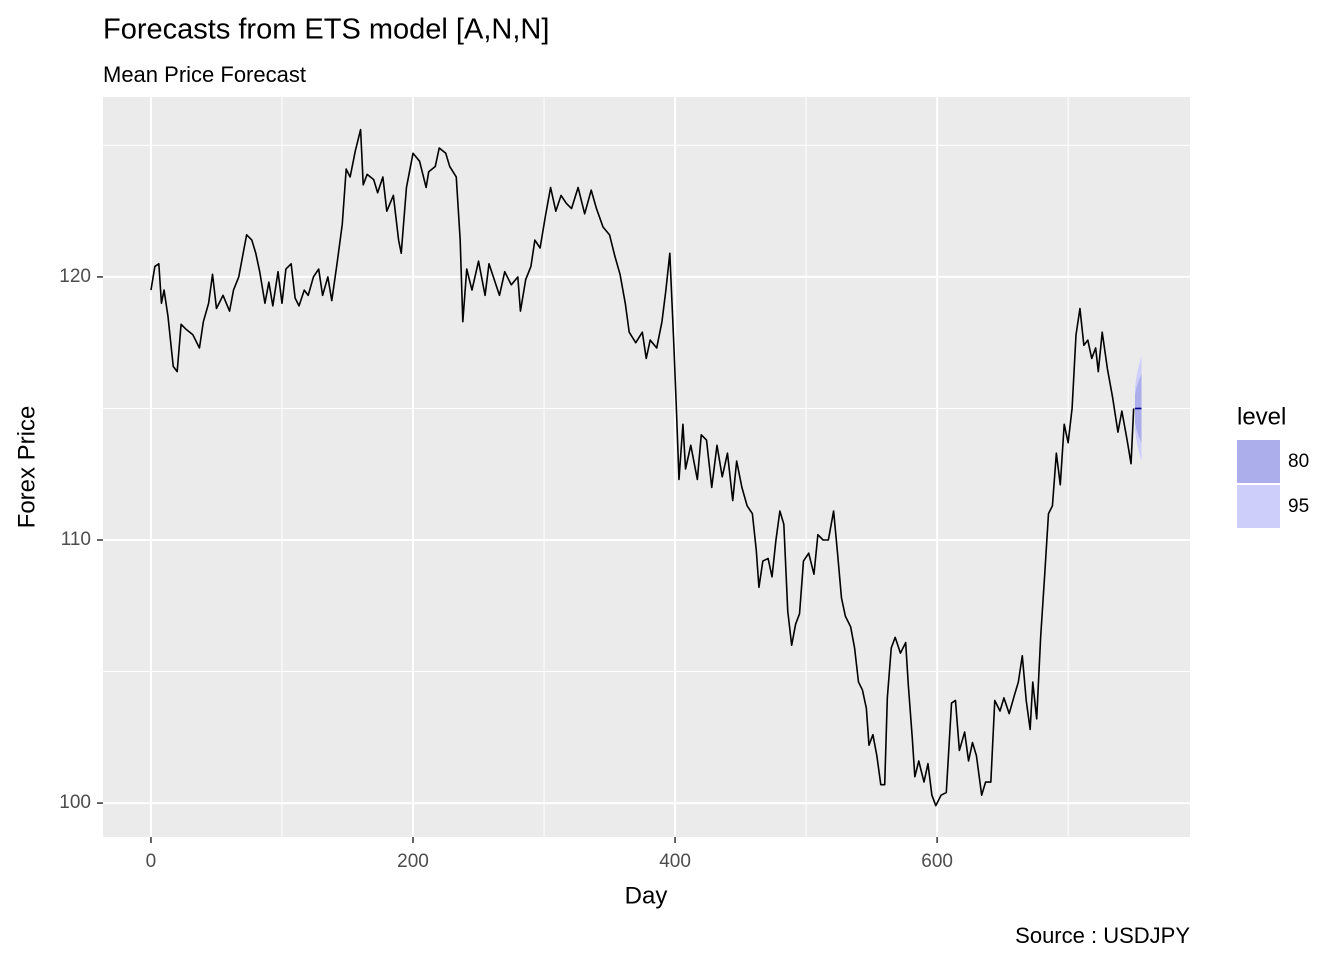 The height and width of the screenshot is (960, 1344). What do you see at coordinates (26, 467) in the screenshot?
I see `y-axis-label: Forex Price` at bounding box center [26, 467].